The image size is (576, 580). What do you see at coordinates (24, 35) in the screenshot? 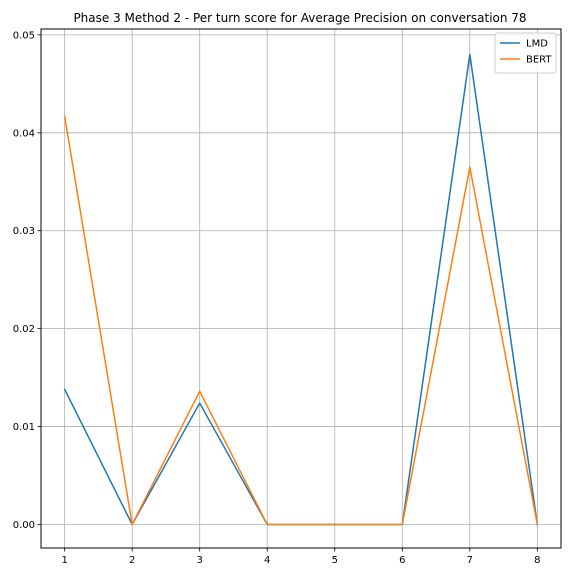
I see `y-tick-label: 0.05` at bounding box center [24, 35].